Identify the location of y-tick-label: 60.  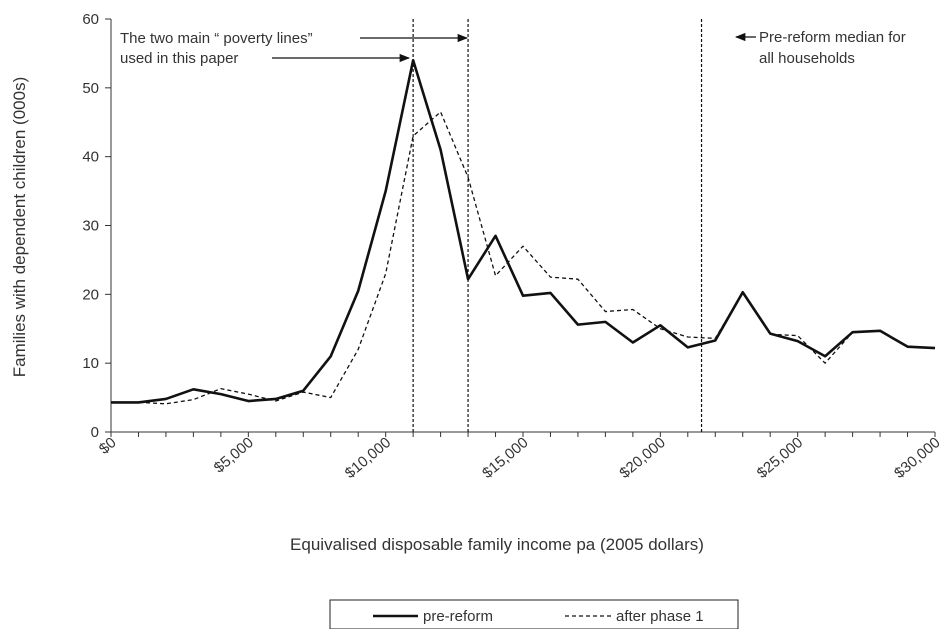
(90, 19).